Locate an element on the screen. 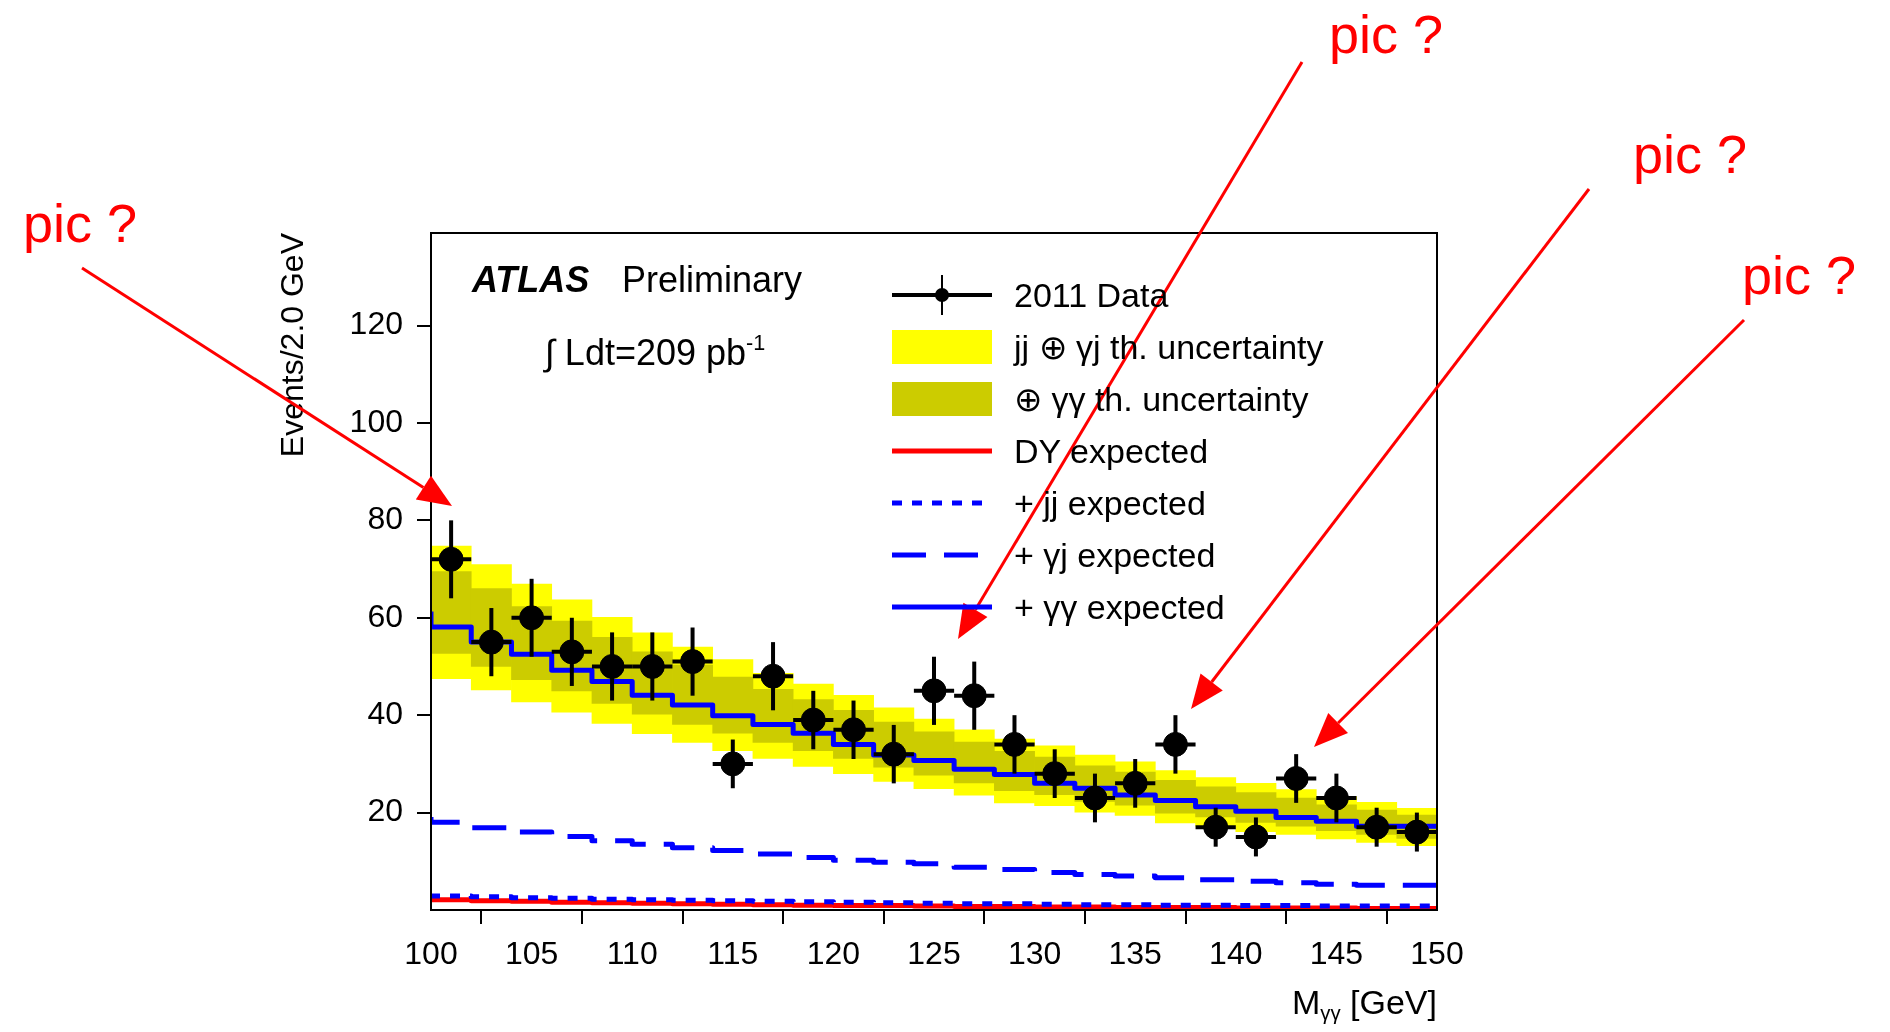  y-tick-label: 100 is located at coordinates (376, 420).